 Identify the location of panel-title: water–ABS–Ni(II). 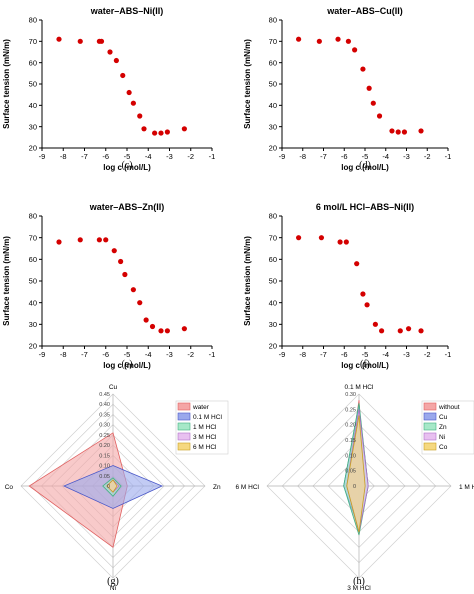
(127, 11).